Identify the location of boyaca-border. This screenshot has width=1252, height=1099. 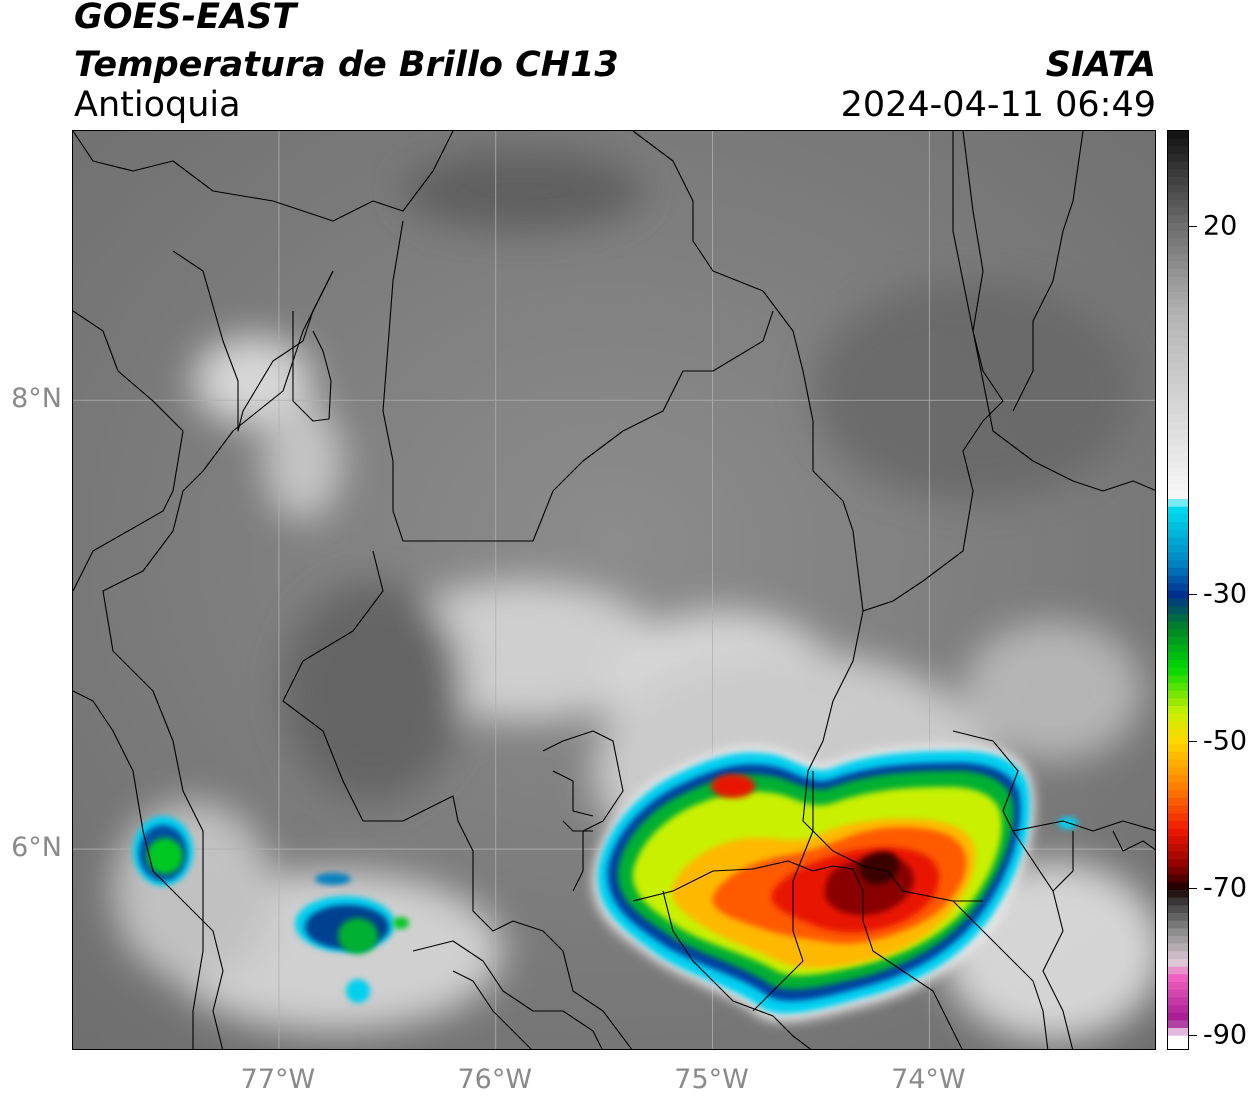
(1083, 826).